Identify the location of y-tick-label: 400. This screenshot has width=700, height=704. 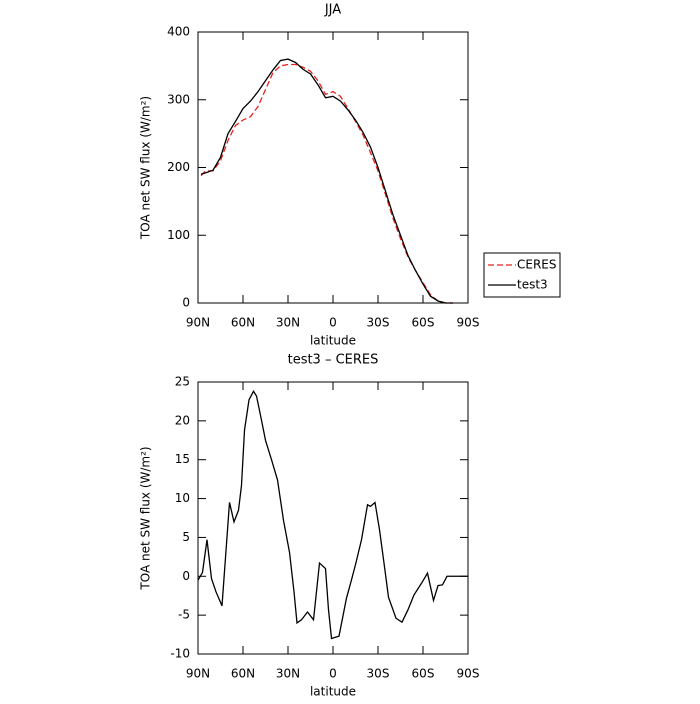
(178, 32).